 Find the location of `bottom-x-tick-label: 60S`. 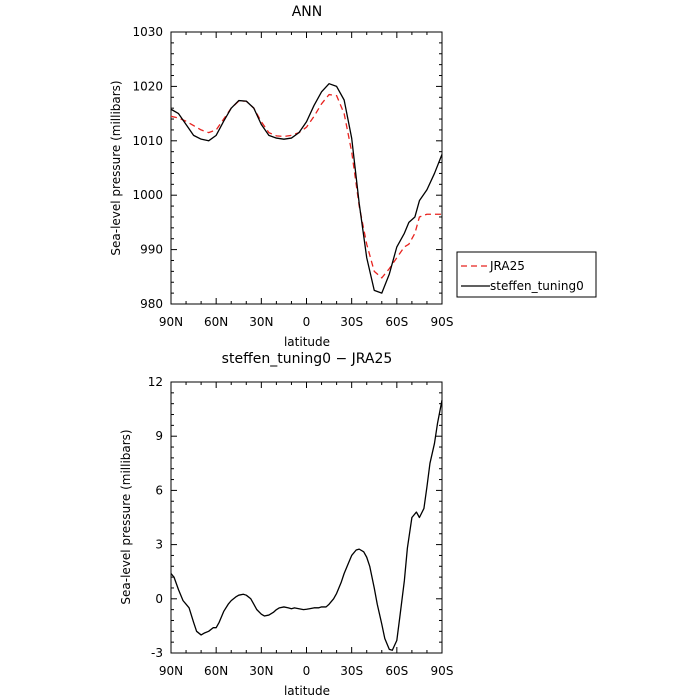

bottom-x-tick-label: 60S is located at coordinates (396, 671).